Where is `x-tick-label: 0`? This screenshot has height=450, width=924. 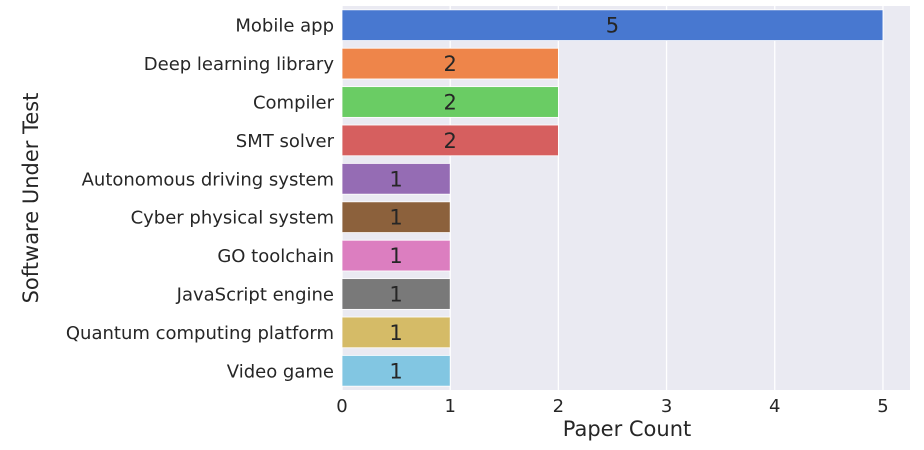 x-tick-label: 0 is located at coordinates (341, 406).